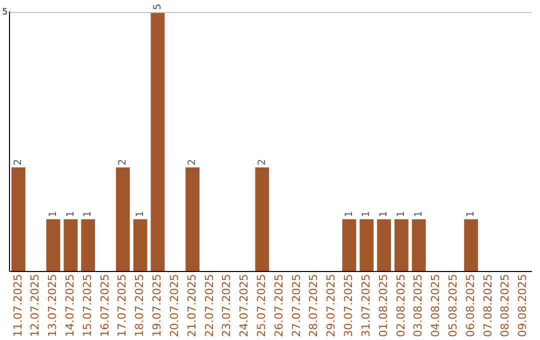 Image resolution: width=540 pixels, height=340 pixels. Describe the element at coordinates (157, 306) in the screenshot. I see `x-tick-label: 19.07.2025` at that location.